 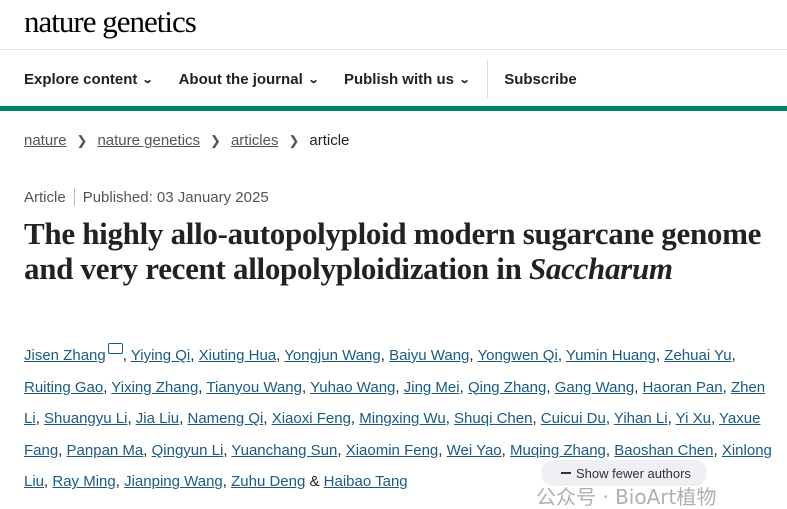 What do you see at coordinates (493, 419) in the screenshot?
I see `author-link: Shuqi Chen` at bounding box center [493, 419].